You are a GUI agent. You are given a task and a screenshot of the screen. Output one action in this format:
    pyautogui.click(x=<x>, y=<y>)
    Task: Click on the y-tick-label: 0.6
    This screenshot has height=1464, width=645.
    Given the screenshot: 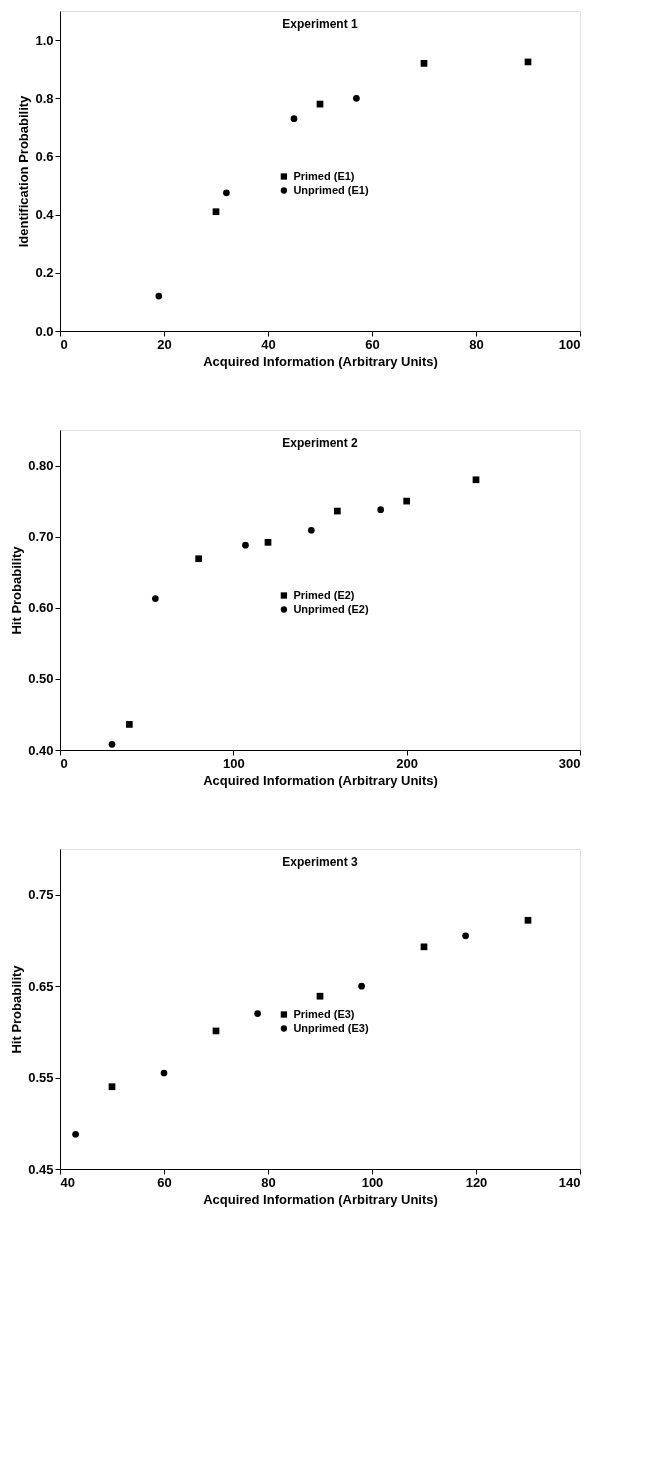 What is the action you would take?
    pyautogui.click(x=44, y=156)
    